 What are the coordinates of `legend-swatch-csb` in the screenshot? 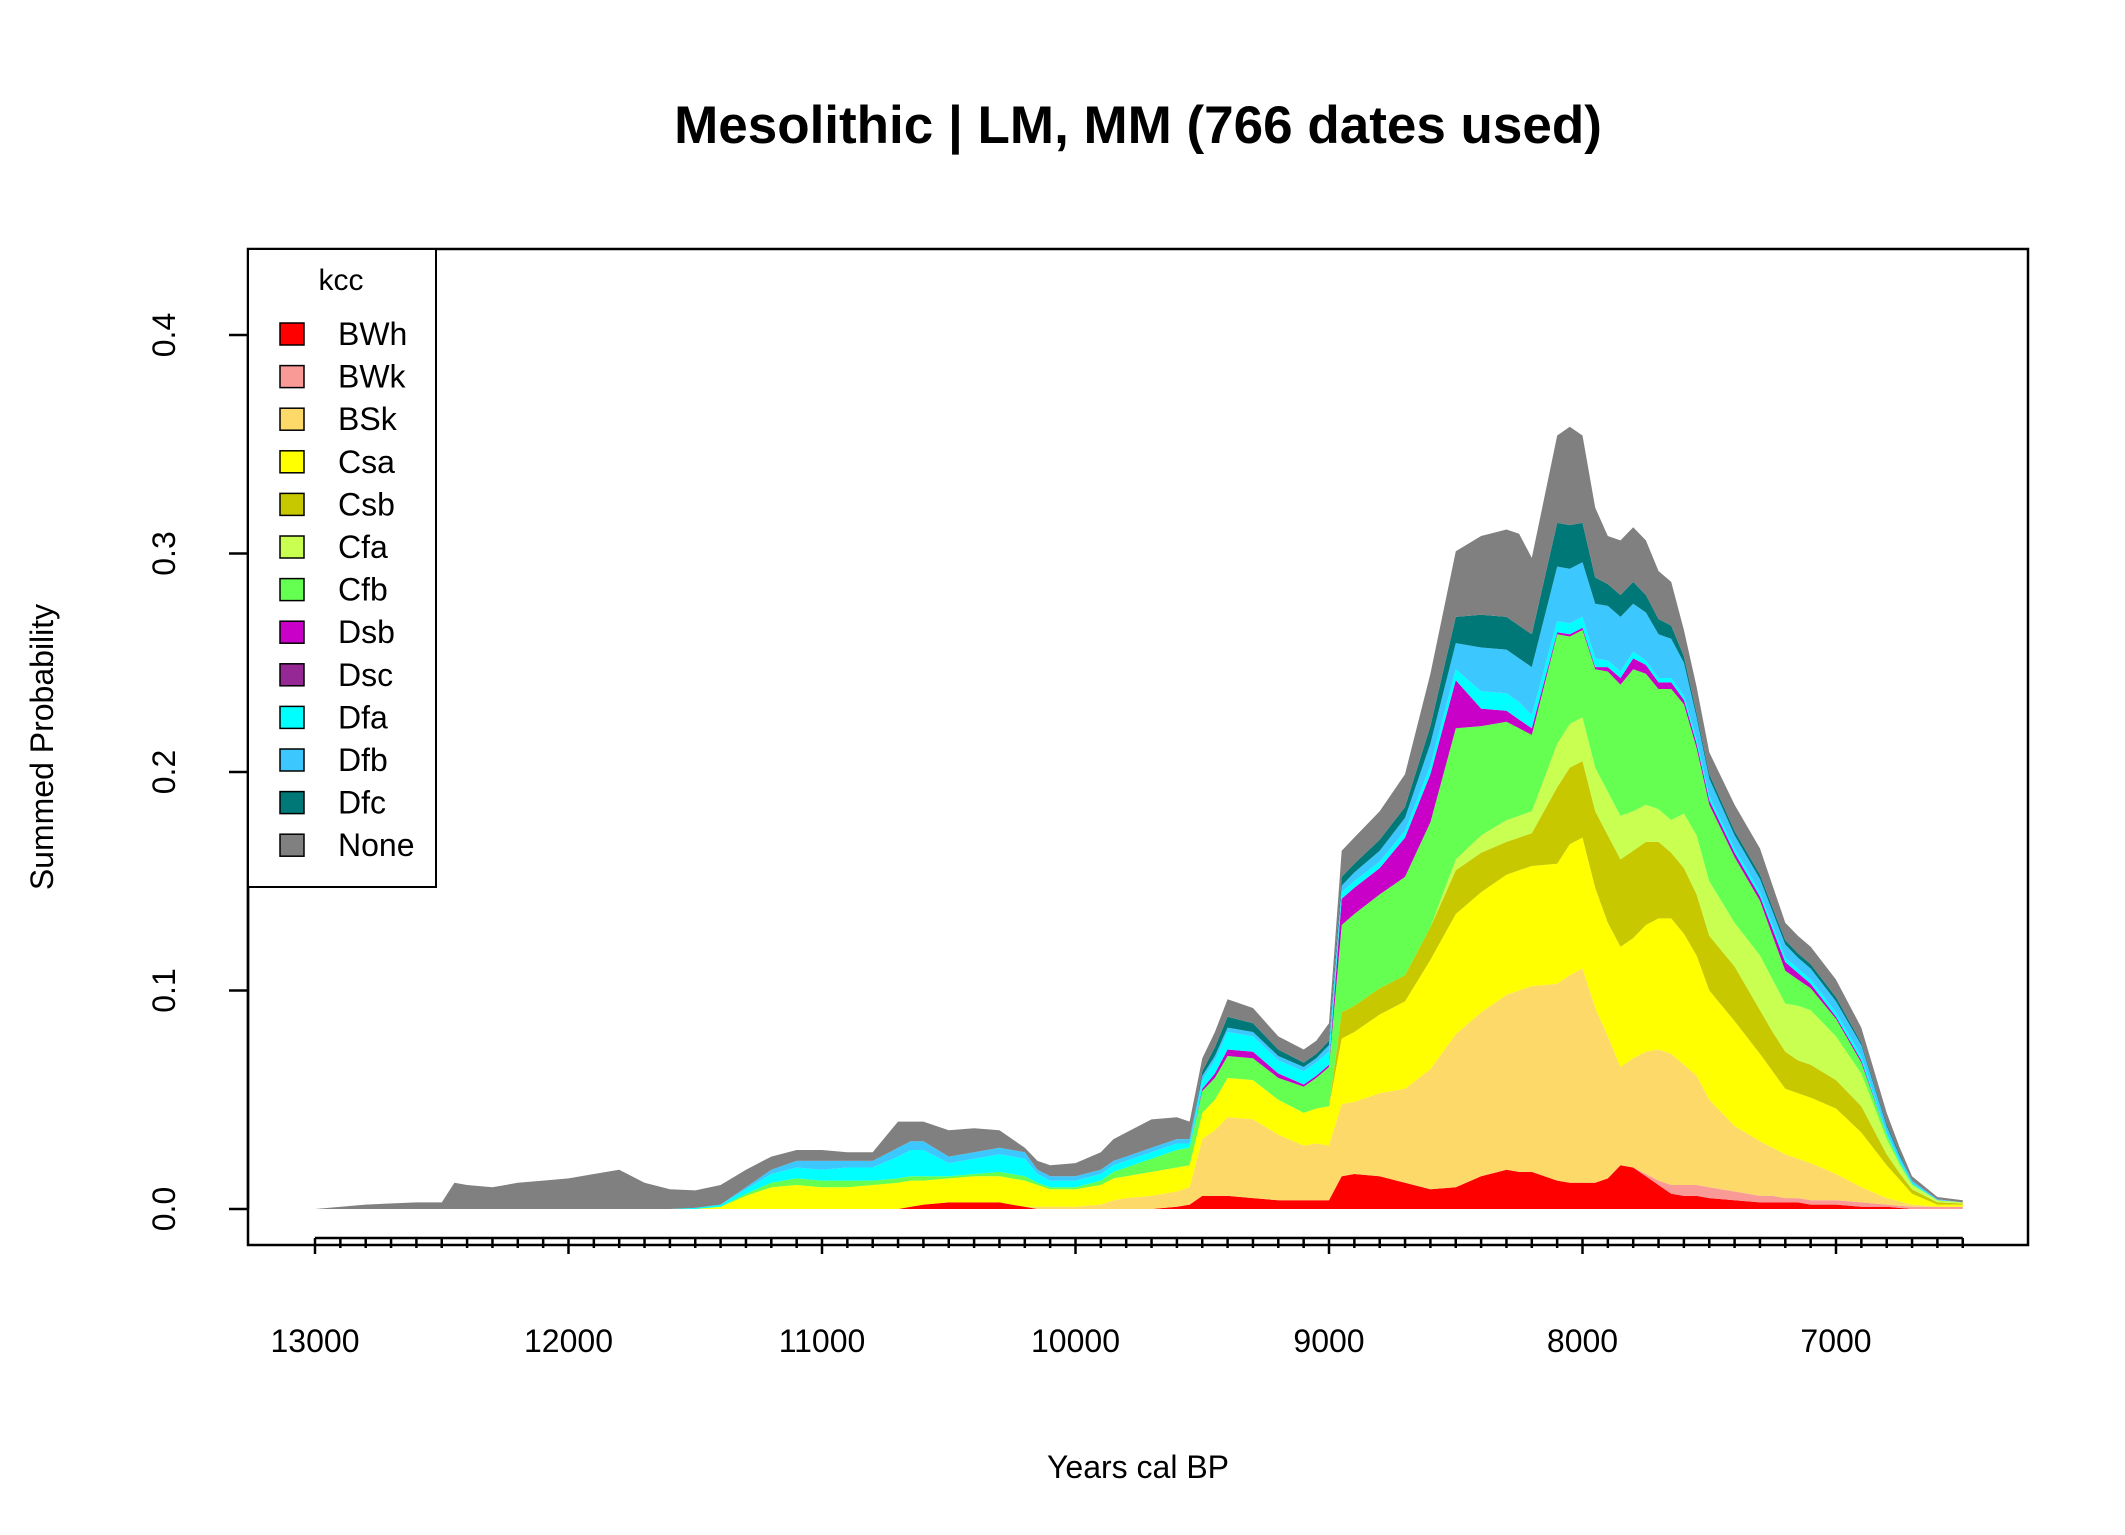 It's located at (292, 504).